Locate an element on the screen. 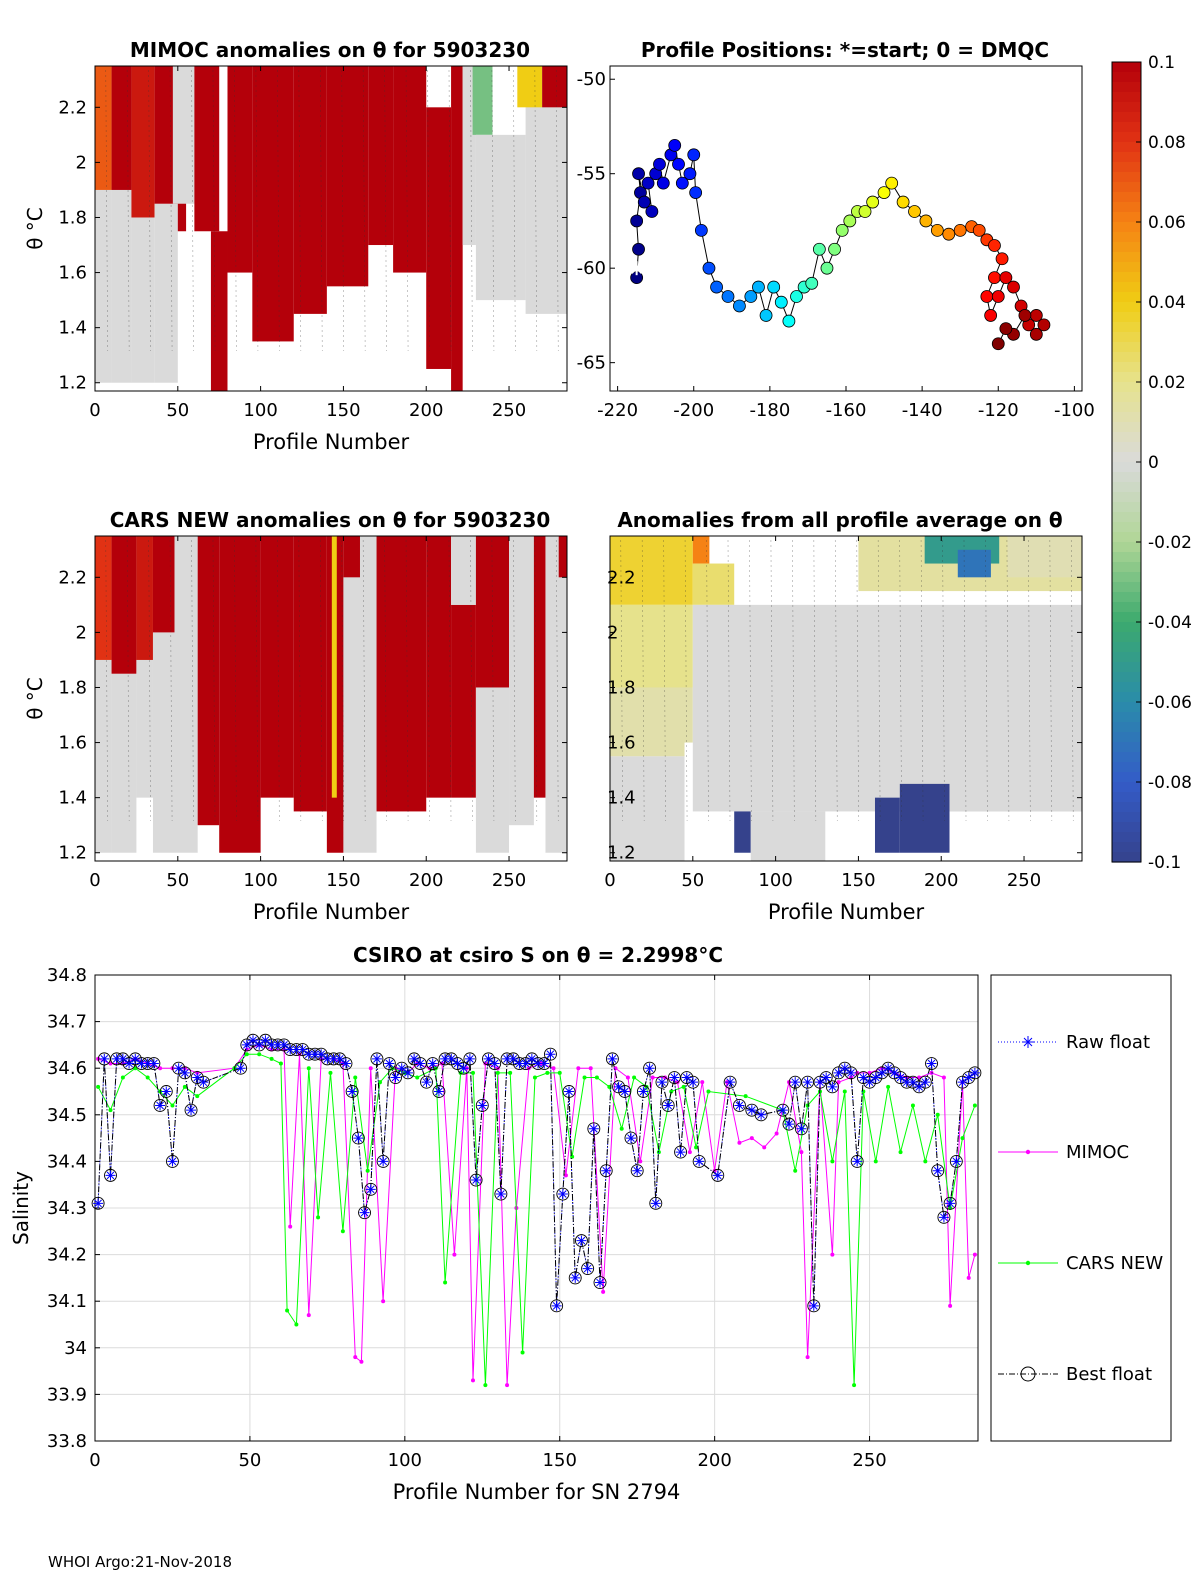 This screenshot has width=1200, height=1575. y-tick-label: 1.8 is located at coordinates (72, 687).